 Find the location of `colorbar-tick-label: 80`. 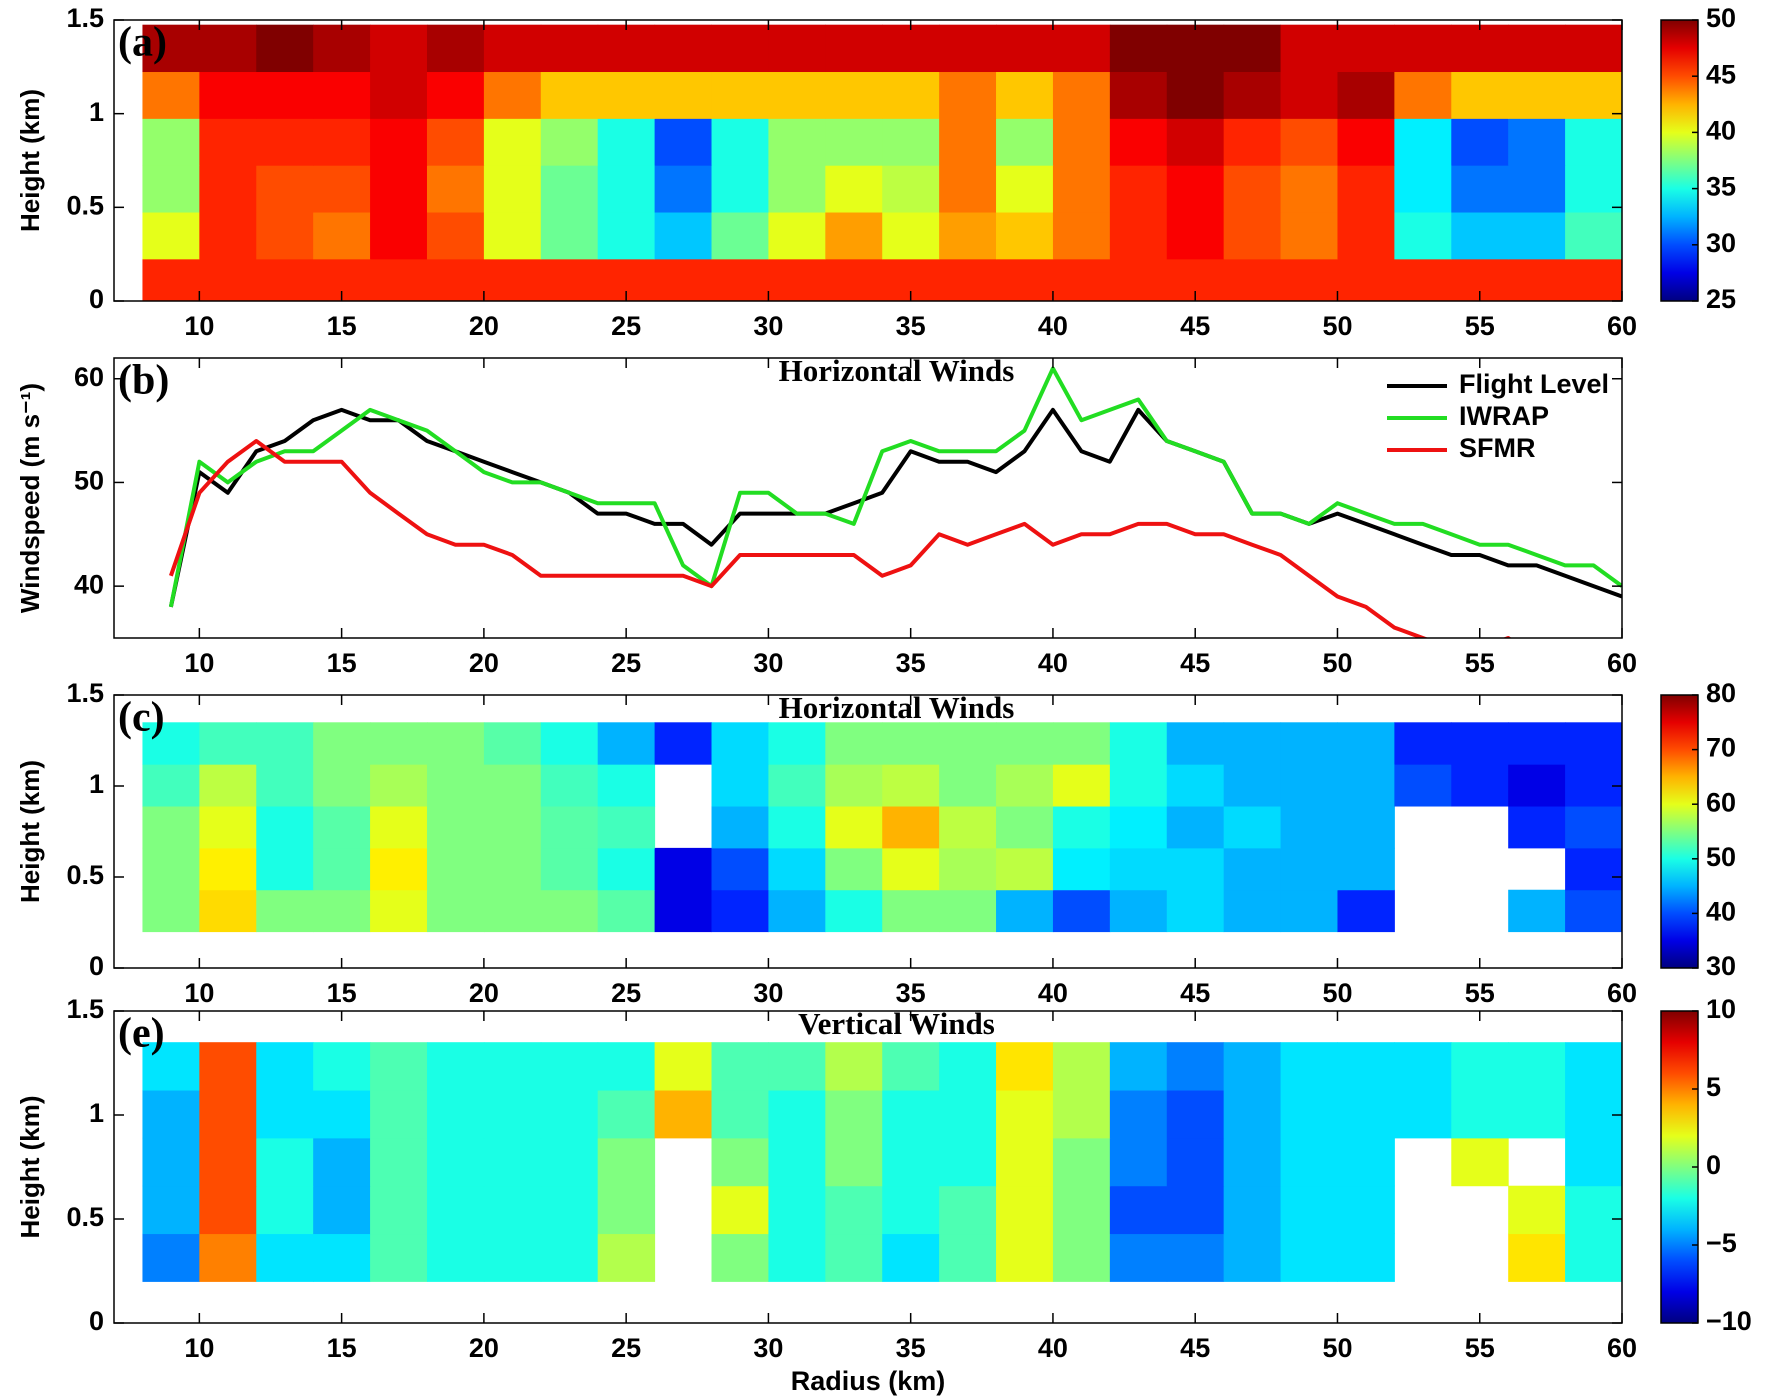

colorbar-tick-label: 80 is located at coordinates (1721, 693).